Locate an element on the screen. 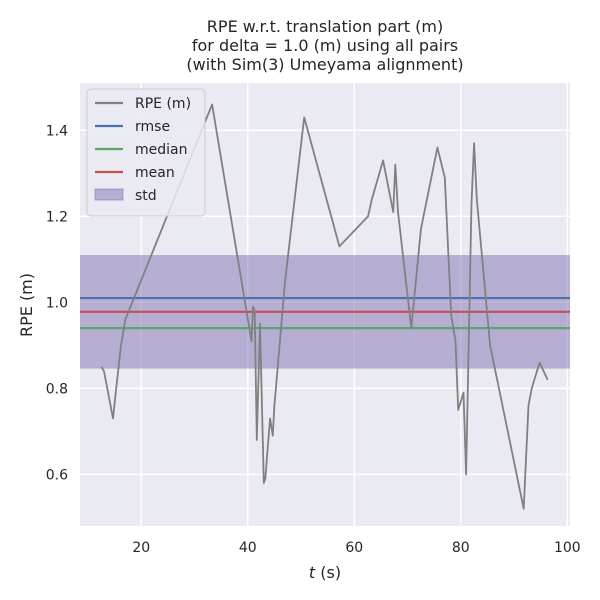 The height and width of the screenshot is (600, 600). y-axis-label: RPE (m) is located at coordinates (26, 305).